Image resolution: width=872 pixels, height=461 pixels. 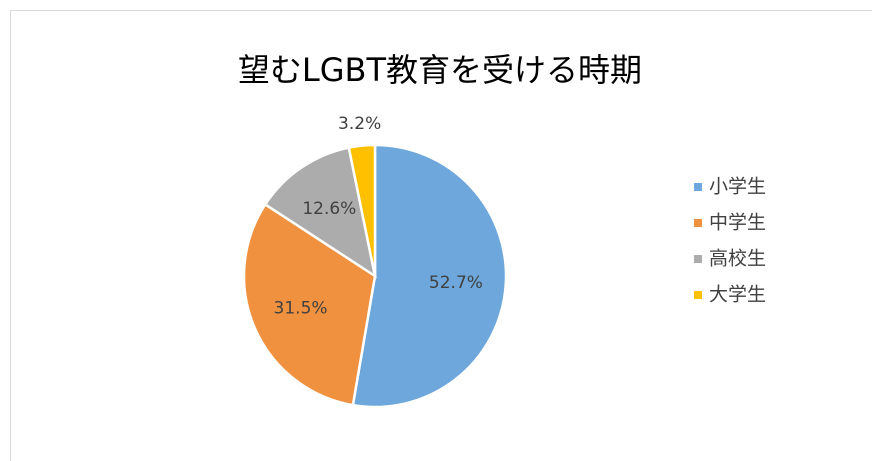 What do you see at coordinates (737, 187) in the screenshot?
I see `legend-label: 小学生` at bounding box center [737, 187].